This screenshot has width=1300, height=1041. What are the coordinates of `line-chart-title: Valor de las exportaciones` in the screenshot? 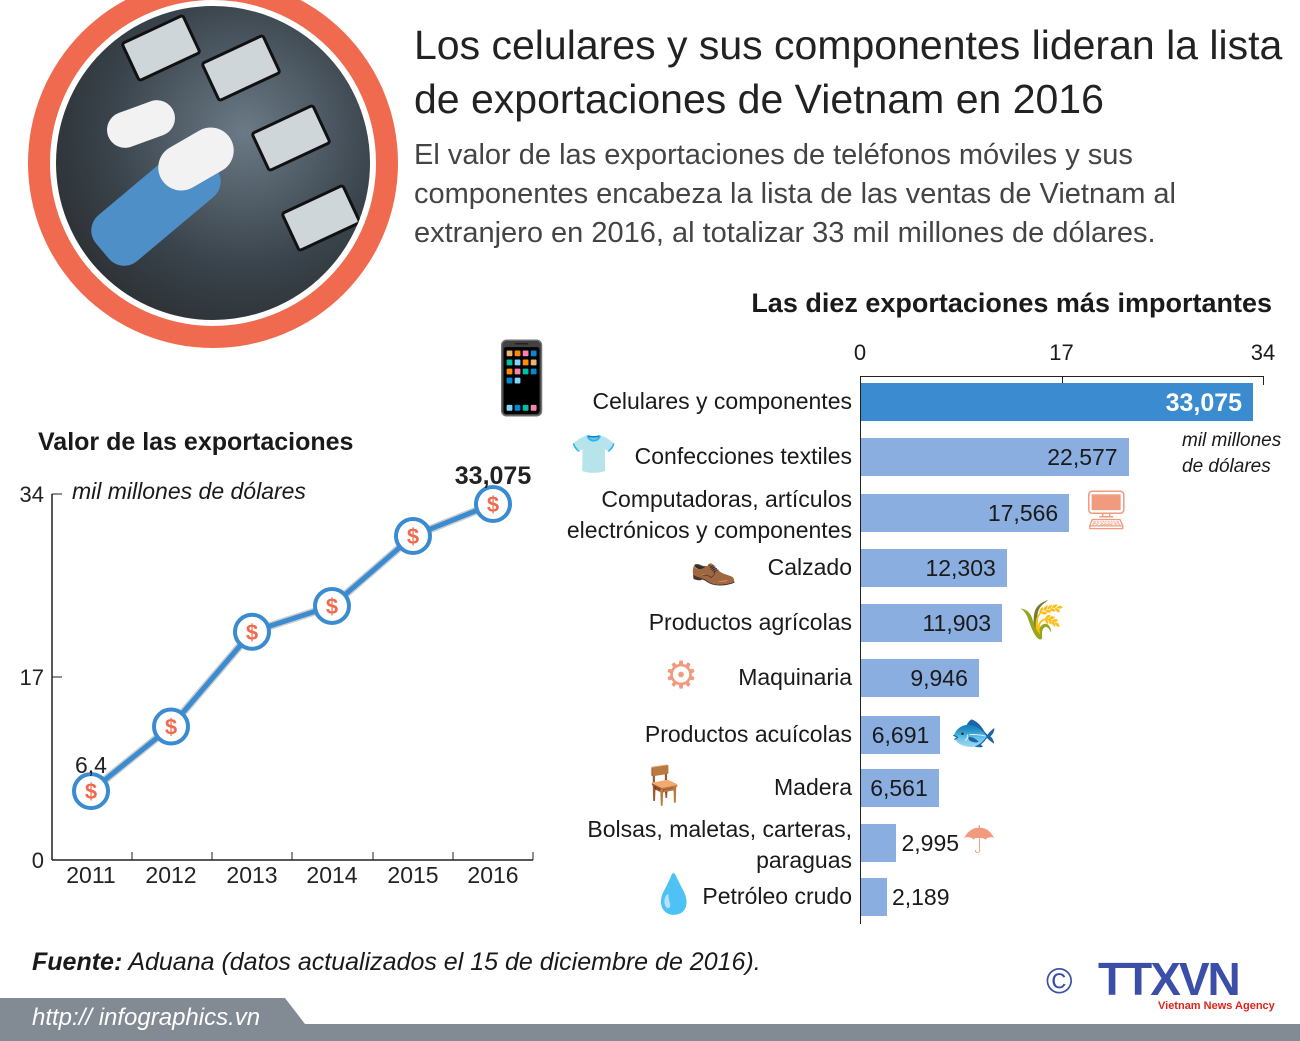 It's located at (196, 442).